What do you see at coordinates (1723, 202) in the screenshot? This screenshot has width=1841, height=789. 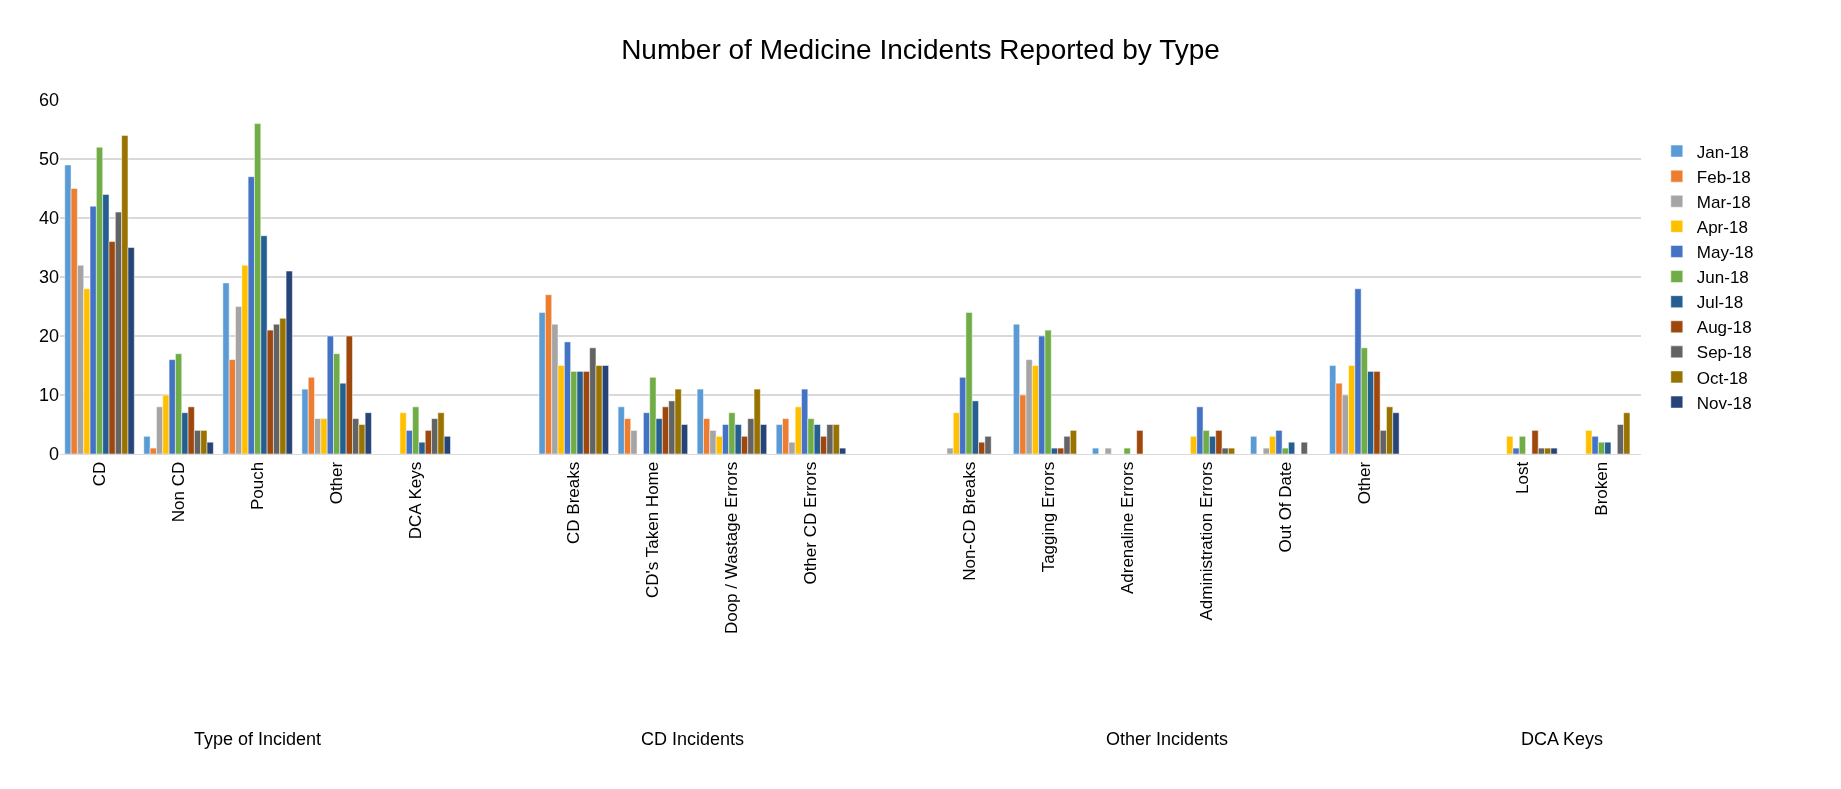 I see `legend-label: Mar-18` at bounding box center [1723, 202].